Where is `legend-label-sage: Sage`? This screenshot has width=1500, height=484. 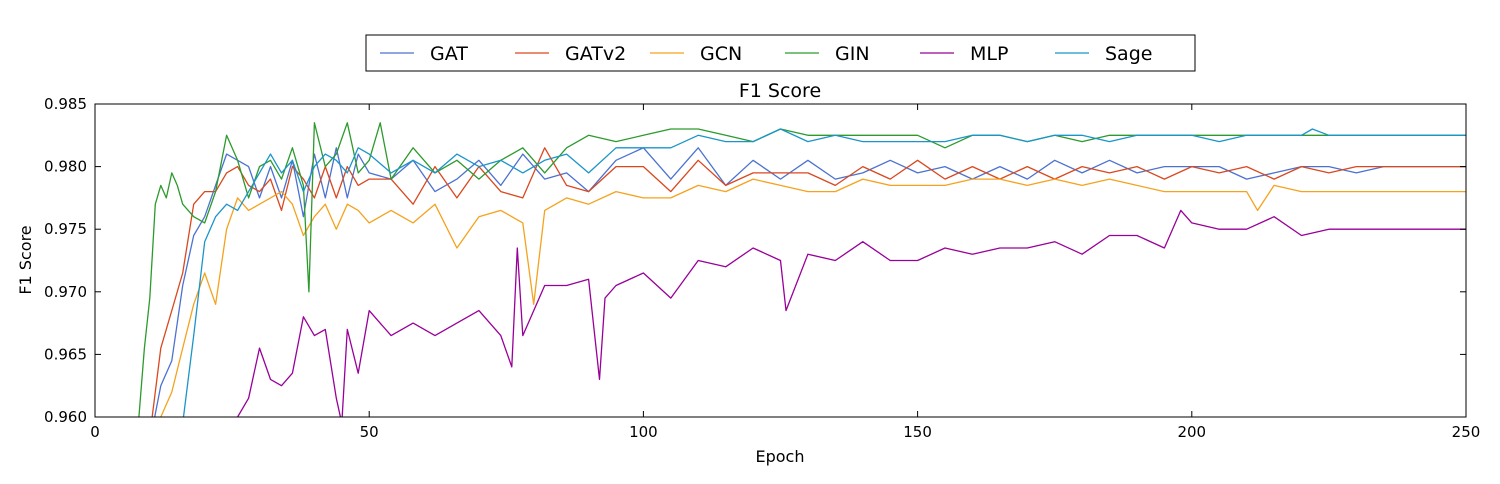
legend-label-sage: Sage is located at coordinates (1128, 54).